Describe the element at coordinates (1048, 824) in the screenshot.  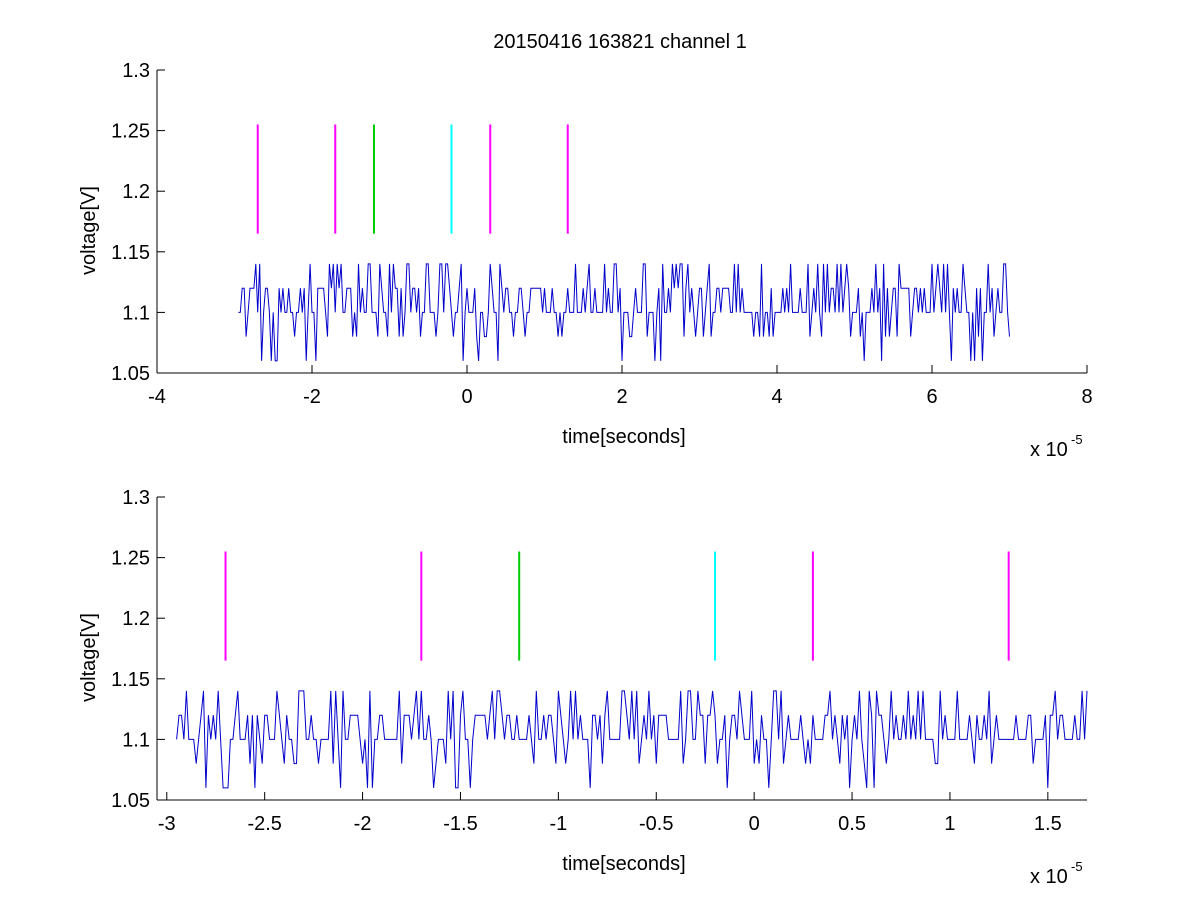
I see `x-tick-label: 1.5` at that location.